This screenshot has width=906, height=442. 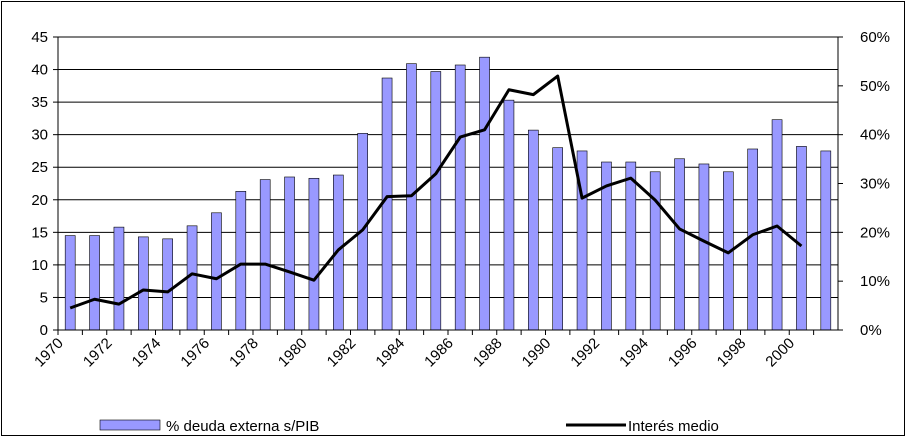 I want to click on y-tick-label: 20, so click(x=39, y=200).